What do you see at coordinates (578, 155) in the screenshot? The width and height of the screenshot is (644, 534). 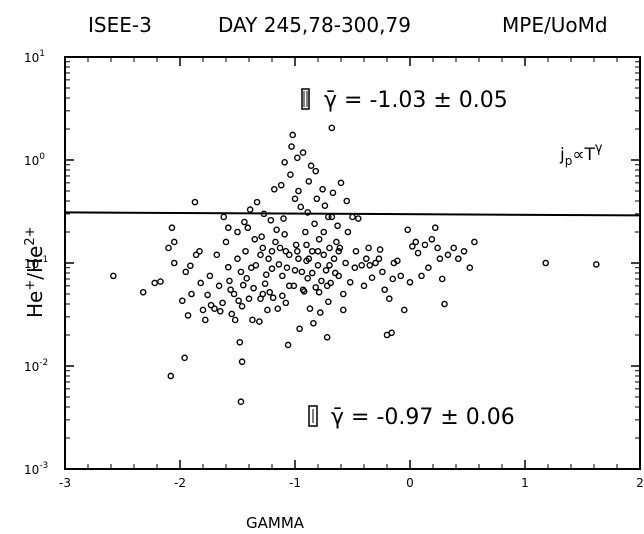 I see `relation-prop: ∝` at bounding box center [578, 155].